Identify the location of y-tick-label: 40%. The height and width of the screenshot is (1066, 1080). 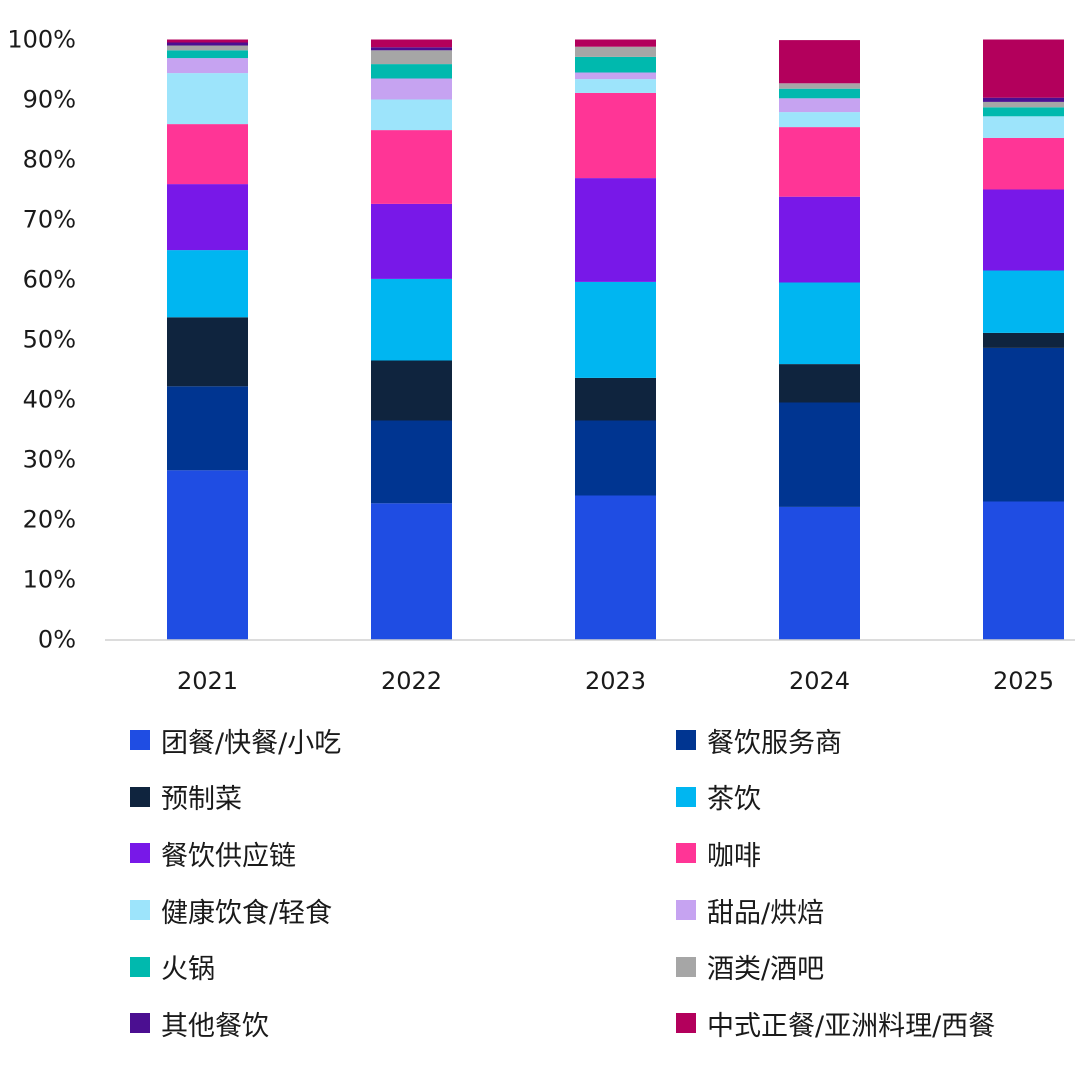
(49, 400).